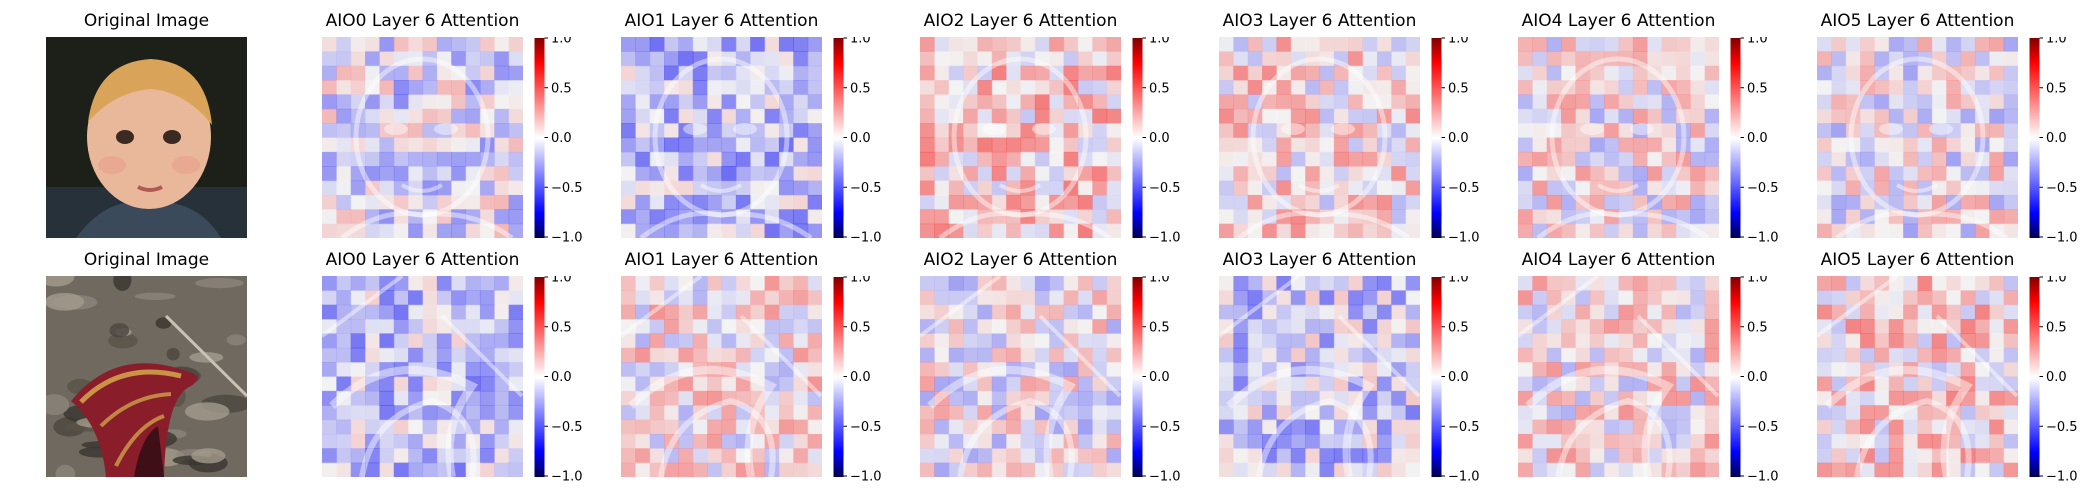  What do you see at coordinates (1458, 281) in the screenshot?
I see `colorbar-tick-label: 1.0` at bounding box center [1458, 281].